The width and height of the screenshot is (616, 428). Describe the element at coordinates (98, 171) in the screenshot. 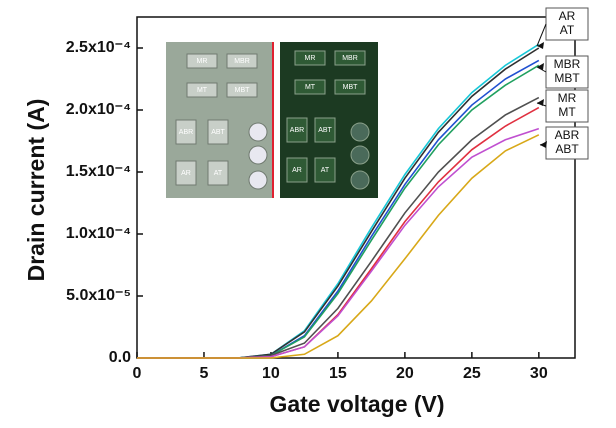

I see `y-tick-label: 1.5x10⁻⁴` at that location.